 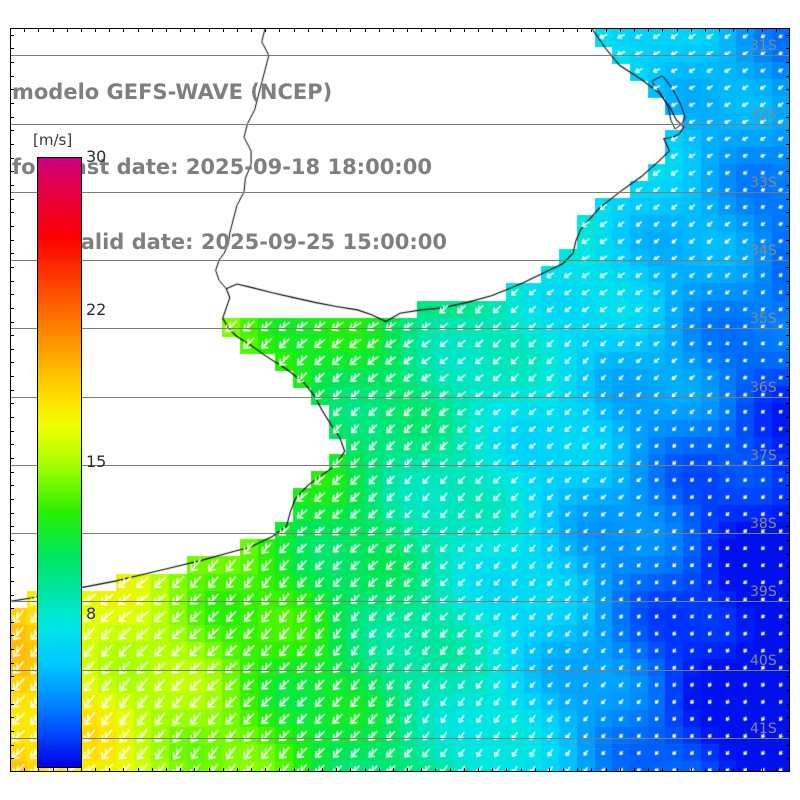 I want to click on colorbar-unit-label: [m/s], so click(x=53, y=140).